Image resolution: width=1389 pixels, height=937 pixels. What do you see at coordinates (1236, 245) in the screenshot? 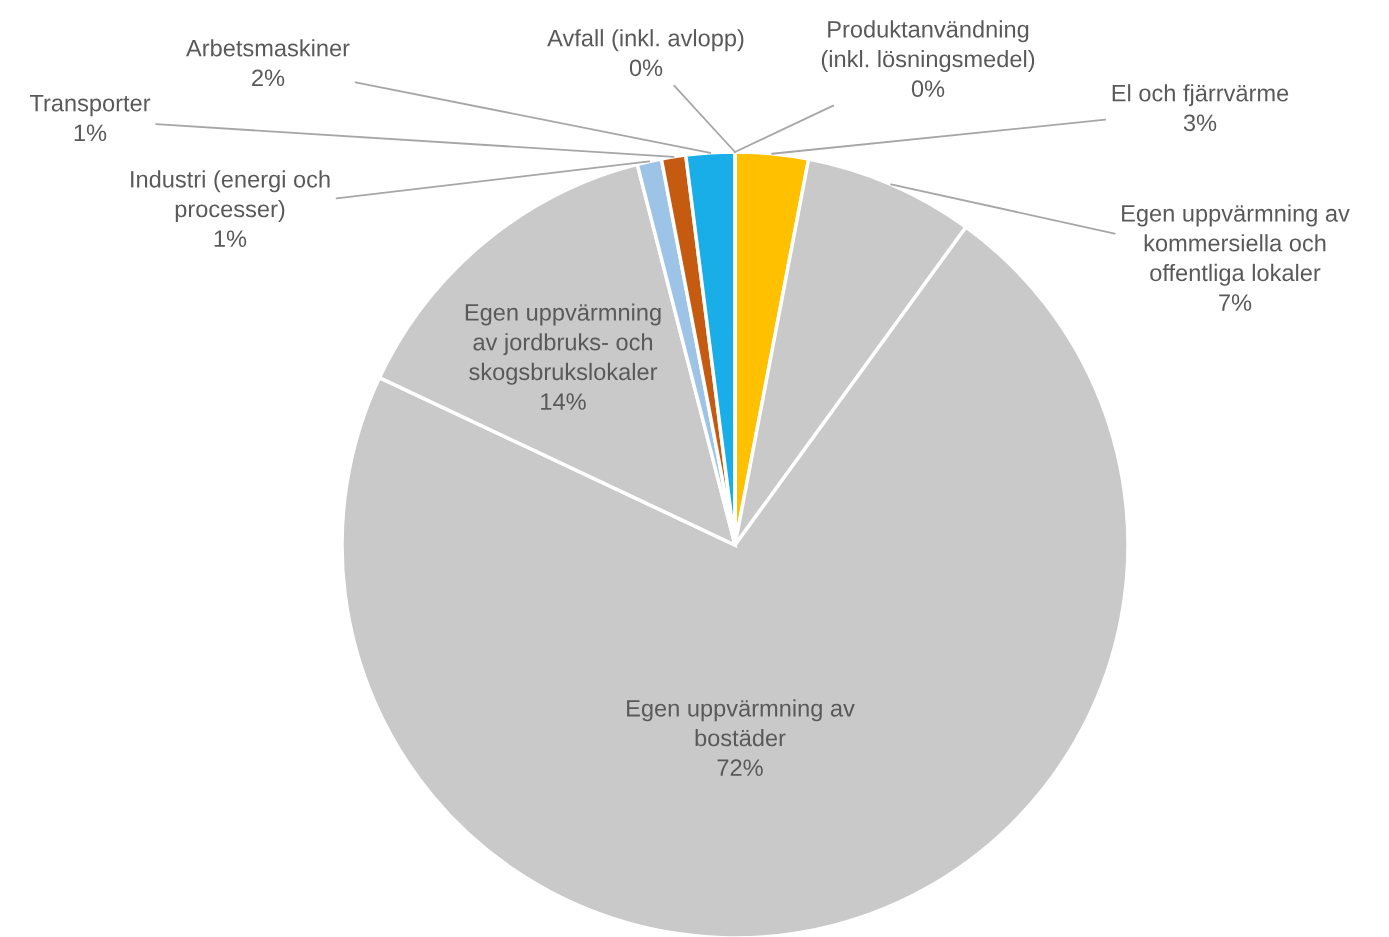
I see `slice-label: Egen uppvärmning av kommersiella och offentliga lokaler` at bounding box center [1236, 245].